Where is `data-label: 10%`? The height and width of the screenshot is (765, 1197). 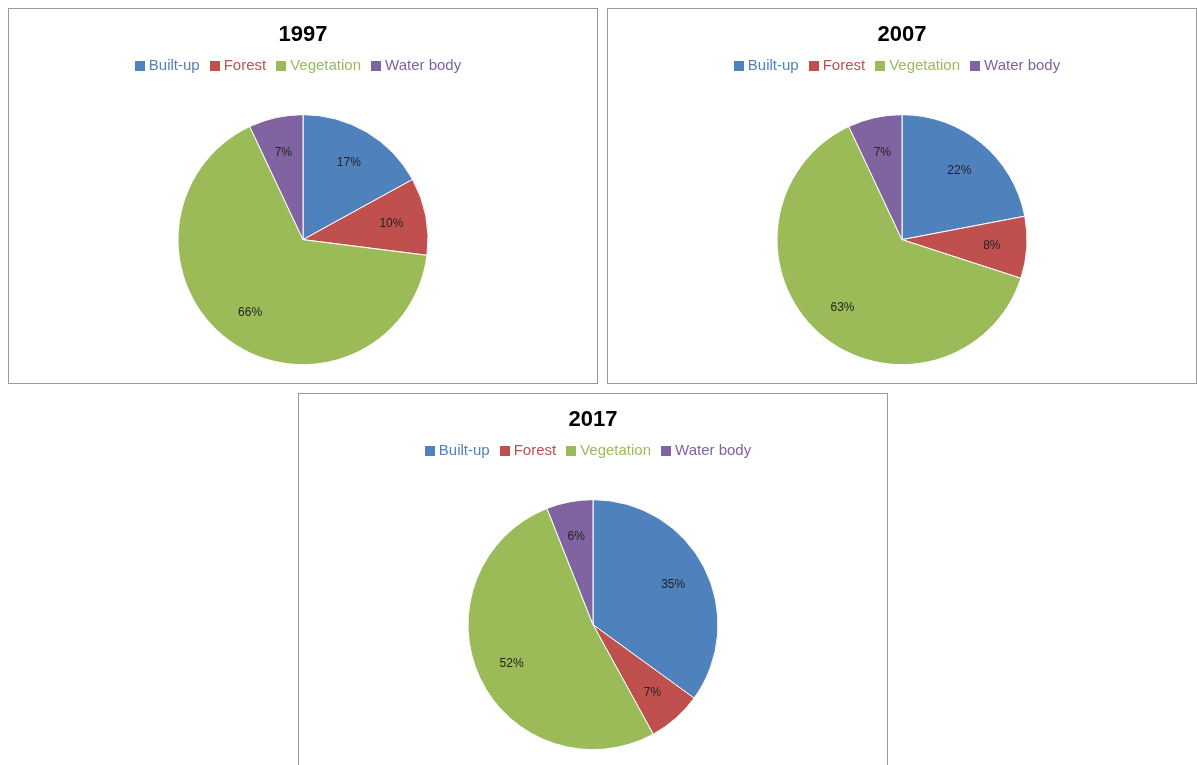 data-label: 10% is located at coordinates (391, 222).